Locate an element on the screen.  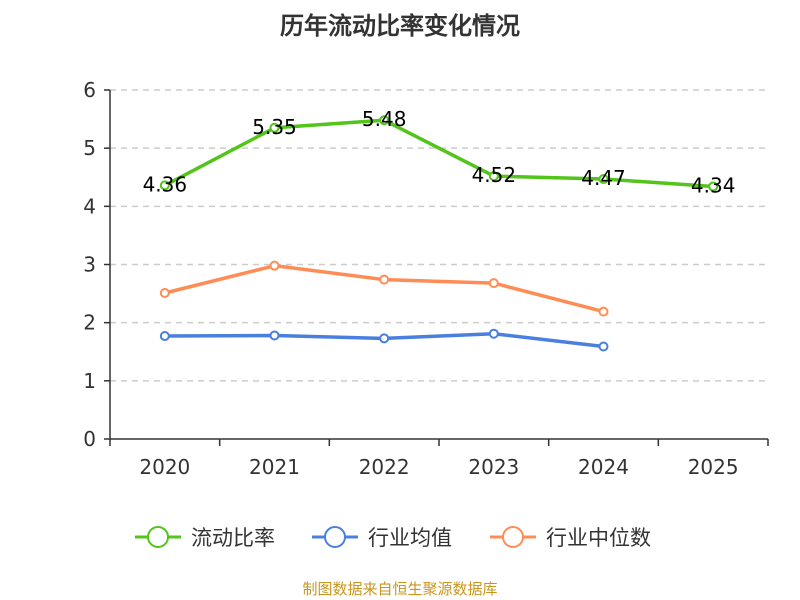
chart-title: 历年流动比率变化情况 is located at coordinates (400, 26).